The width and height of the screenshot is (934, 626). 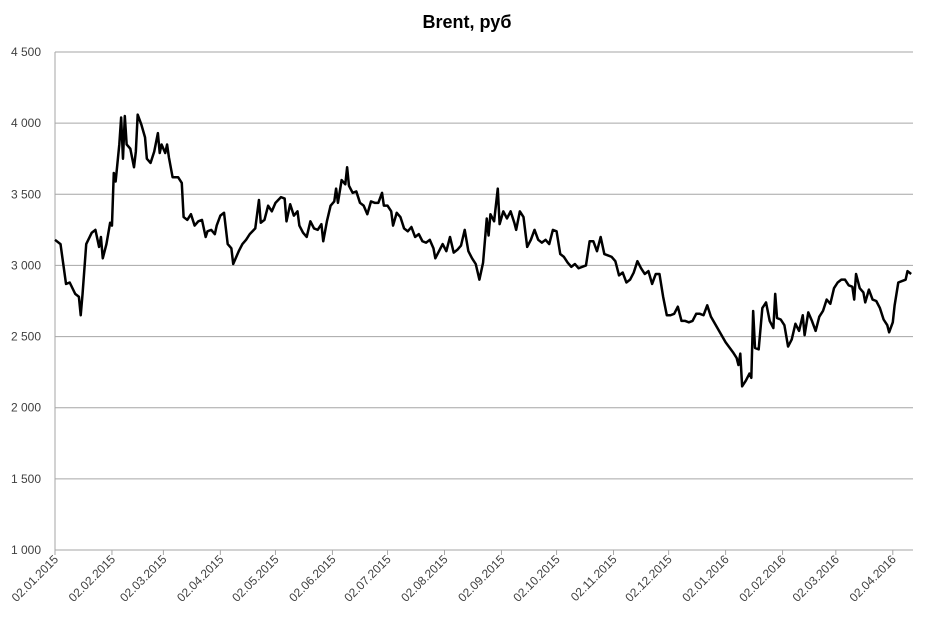 What do you see at coordinates (594, 578) in the screenshot?
I see `x-tick-label: 02.11.2015` at bounding box center [594, 578].